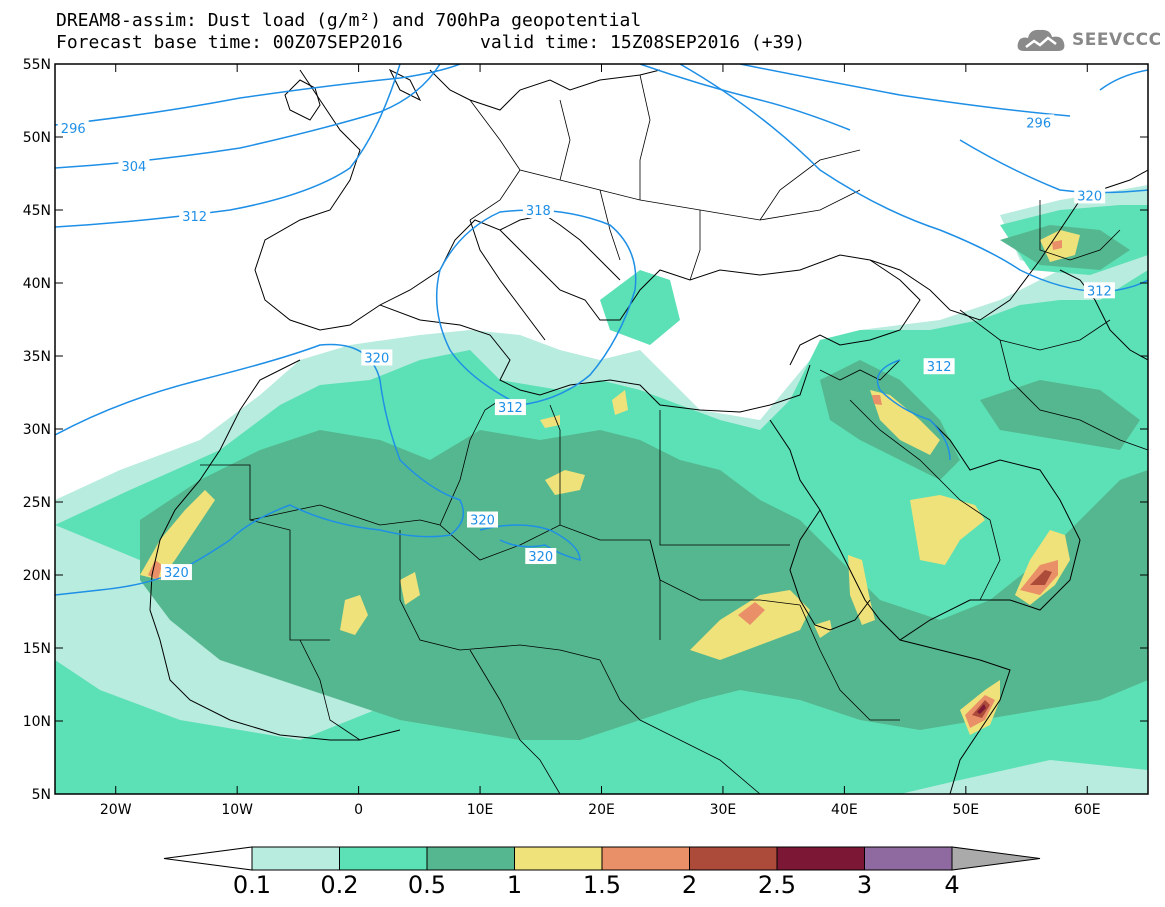  I want to click on colorbar: 0.1 0.2 0.5 1 1.5 2 2.5 3 4, so click(602, 872).